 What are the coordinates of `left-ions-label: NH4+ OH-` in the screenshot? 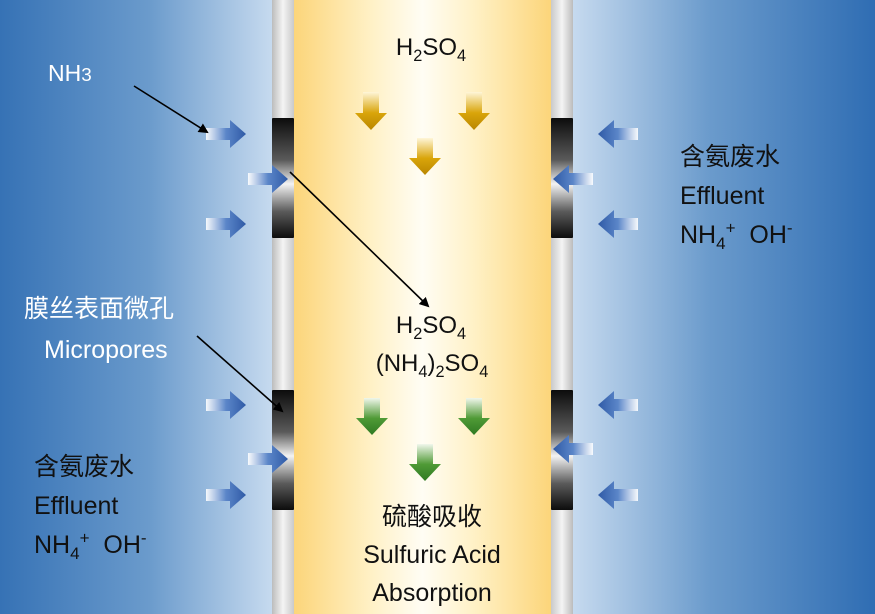 It's located at (90, 545).